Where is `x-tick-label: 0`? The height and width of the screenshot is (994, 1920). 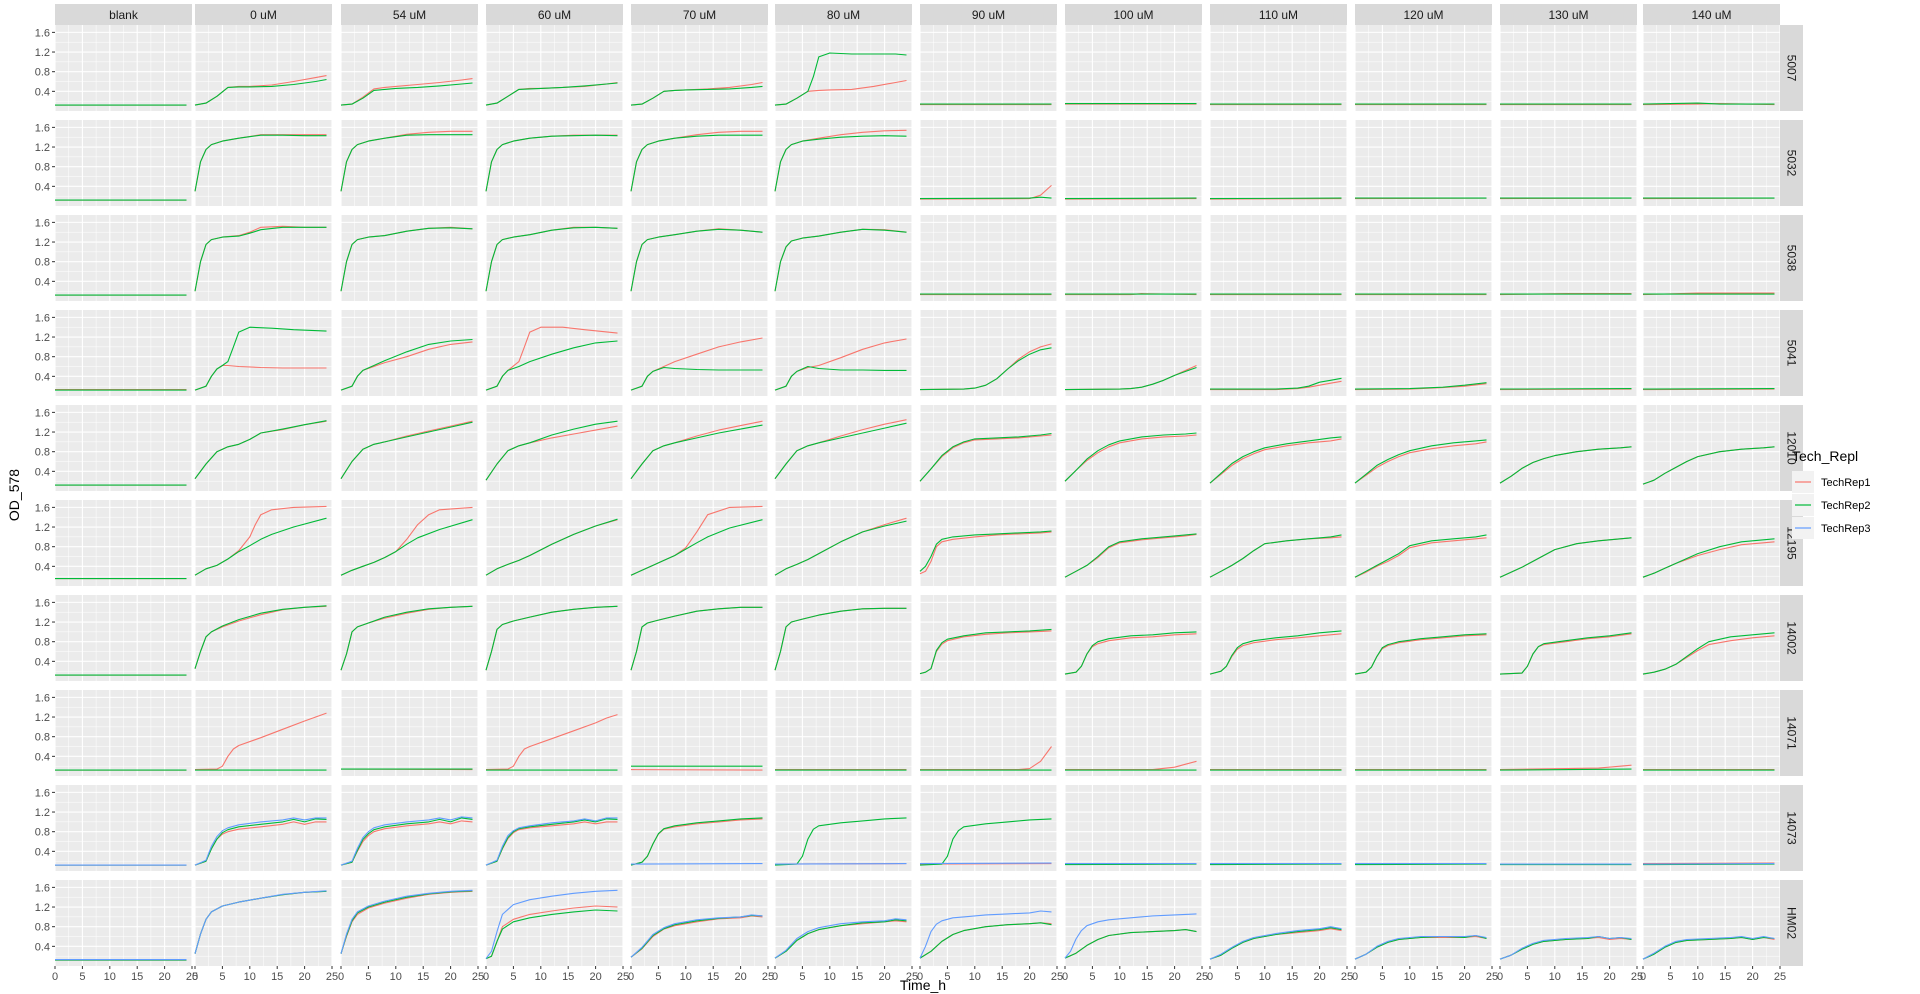
x-tick-label: 0 is located at coordinates (1355, 977).